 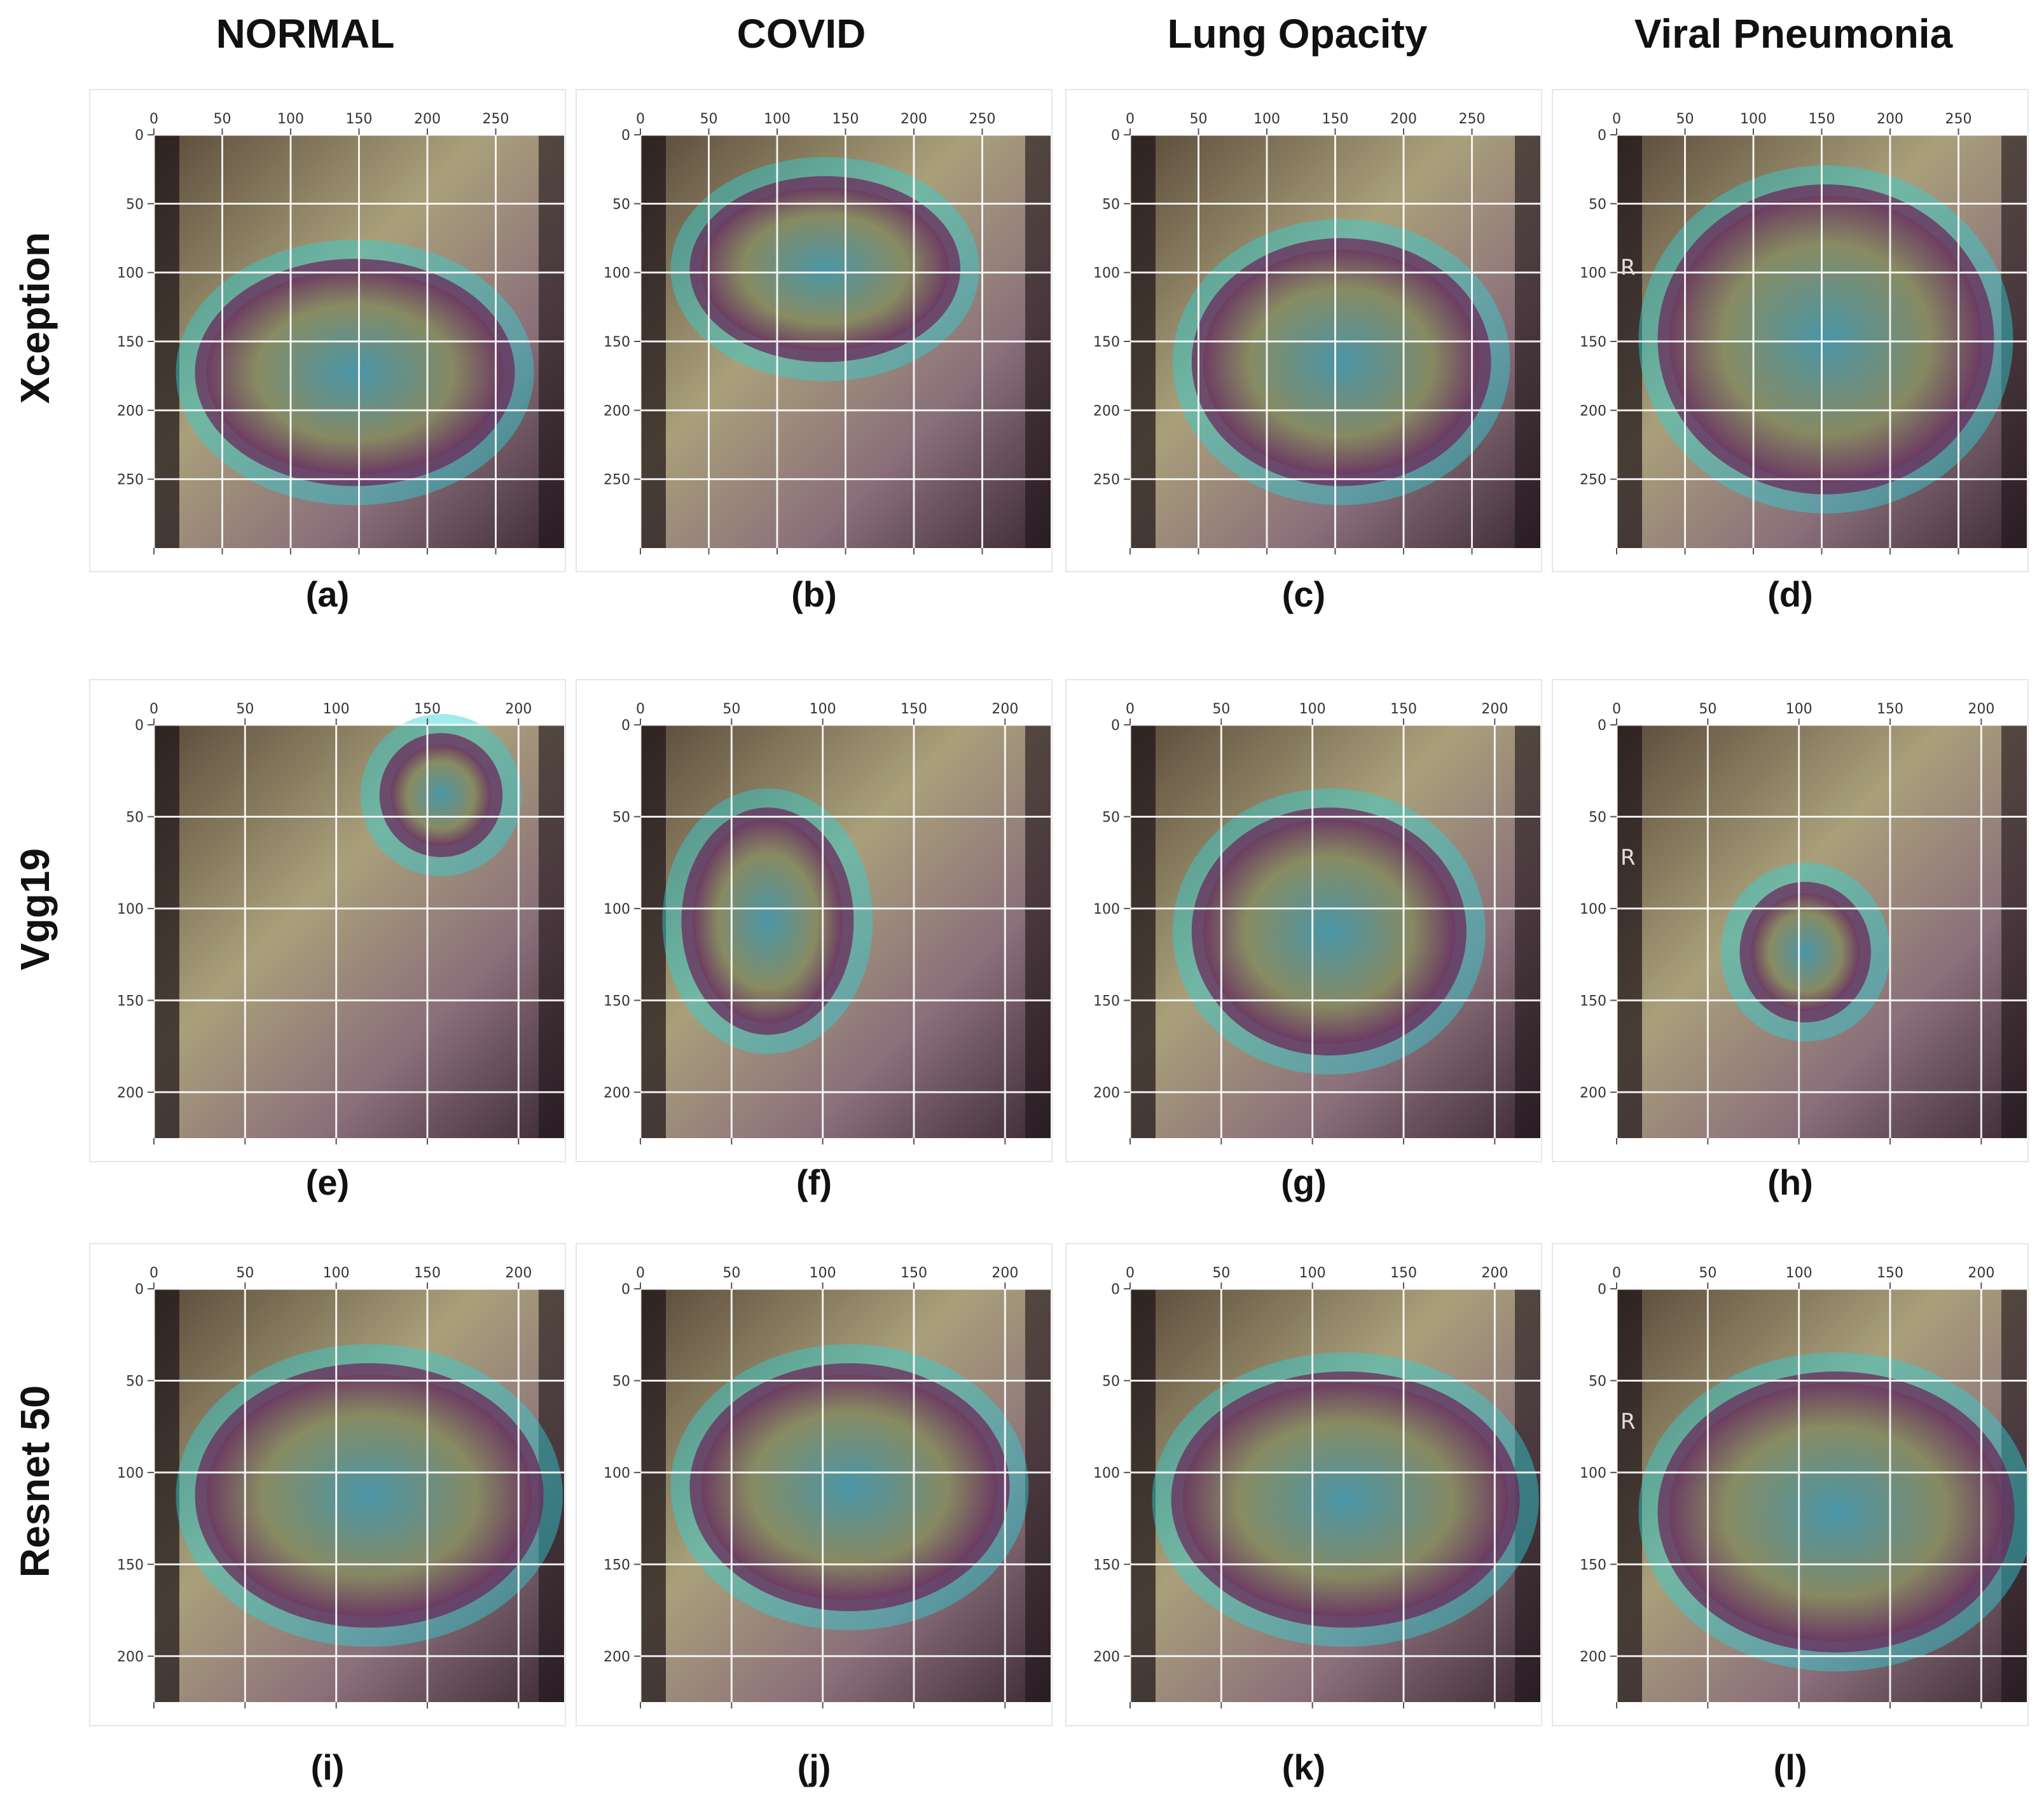 I want to click on column-header-covid: COVID, so click(x=801, y=34).